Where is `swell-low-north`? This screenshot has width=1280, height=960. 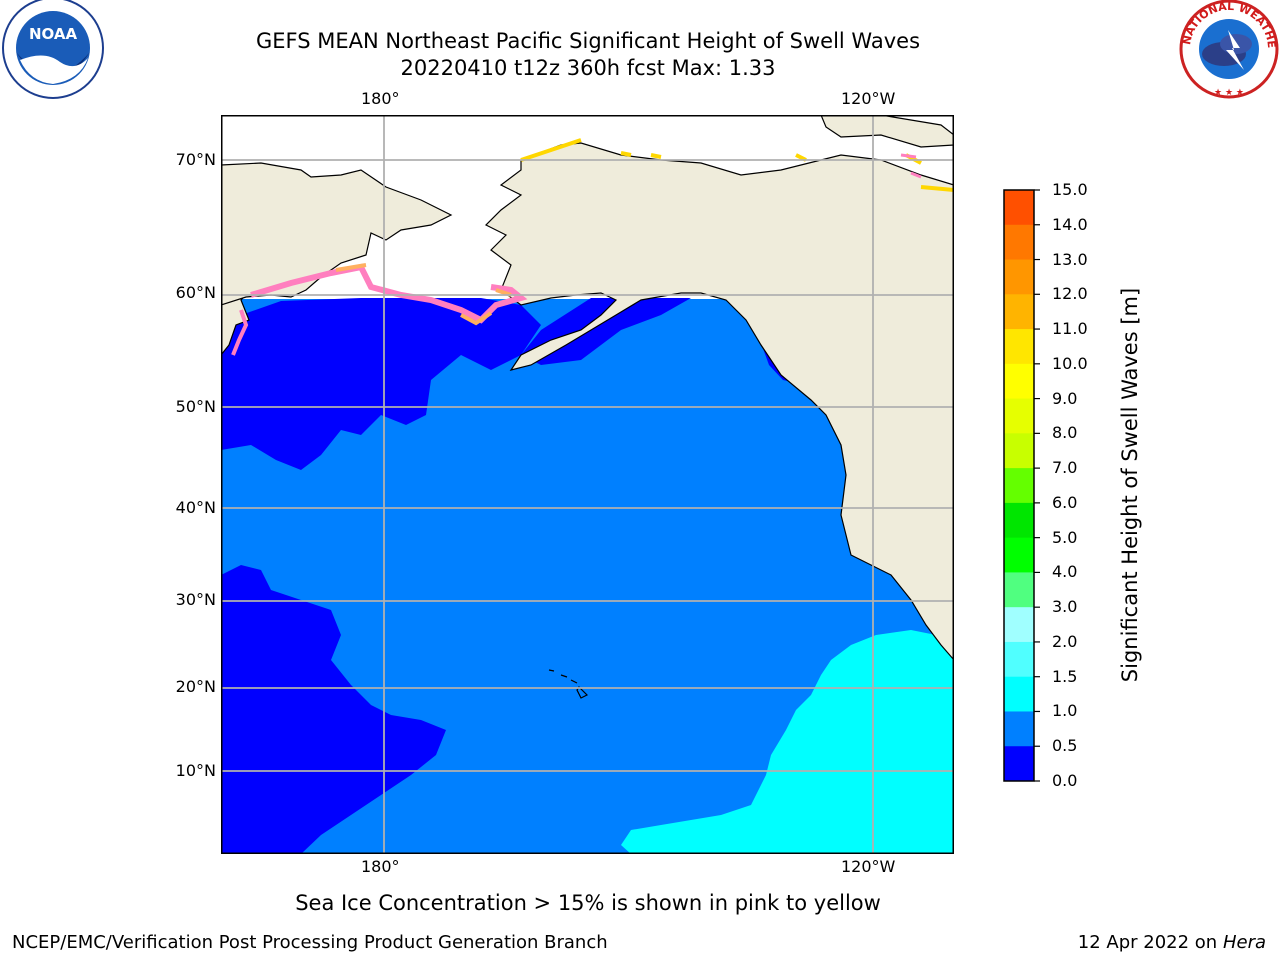 swell-low-north is located at coordinates (381, 384).